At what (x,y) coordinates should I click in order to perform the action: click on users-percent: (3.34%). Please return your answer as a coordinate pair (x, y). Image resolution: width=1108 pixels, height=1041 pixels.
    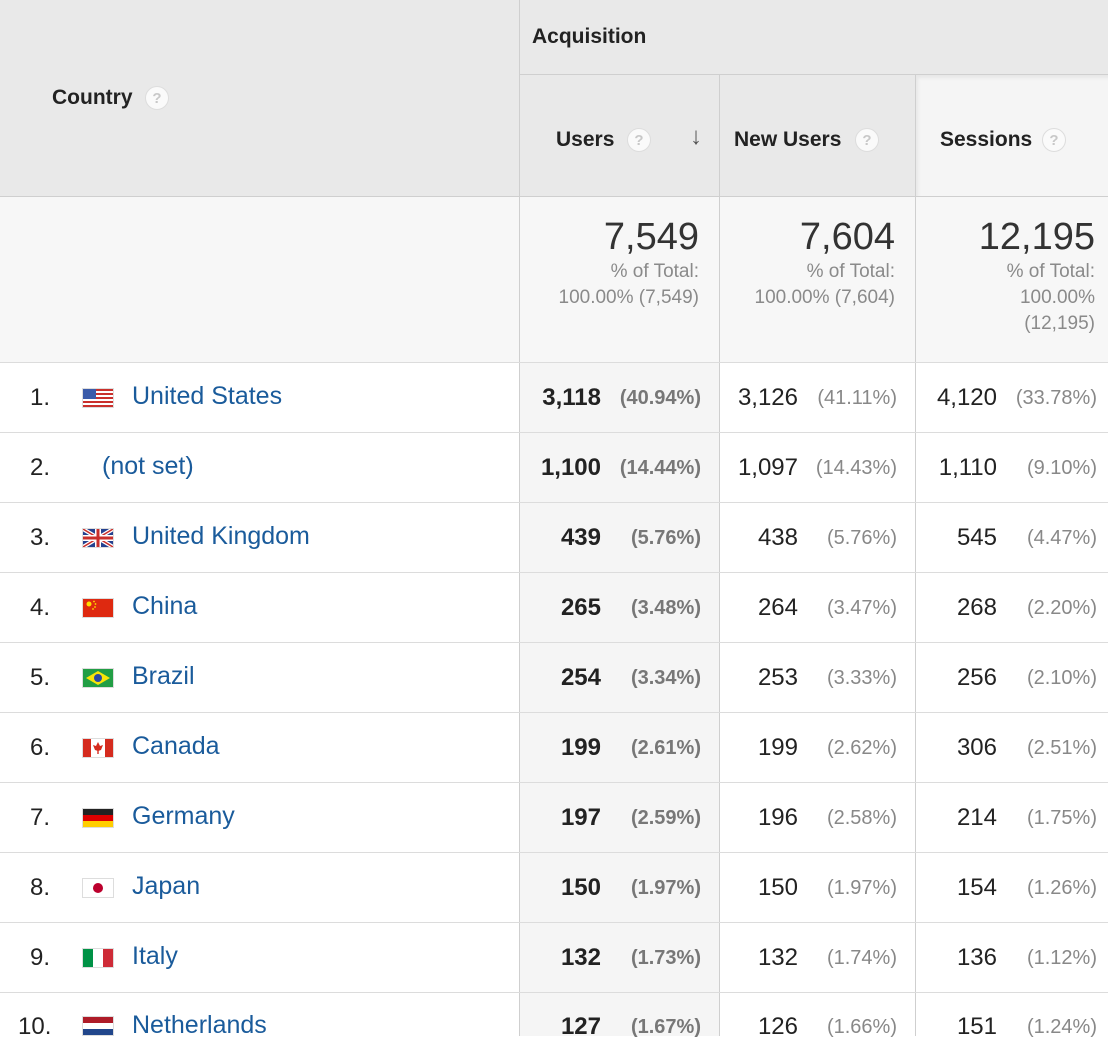
    Looking at the image, I should click on (665, 678).